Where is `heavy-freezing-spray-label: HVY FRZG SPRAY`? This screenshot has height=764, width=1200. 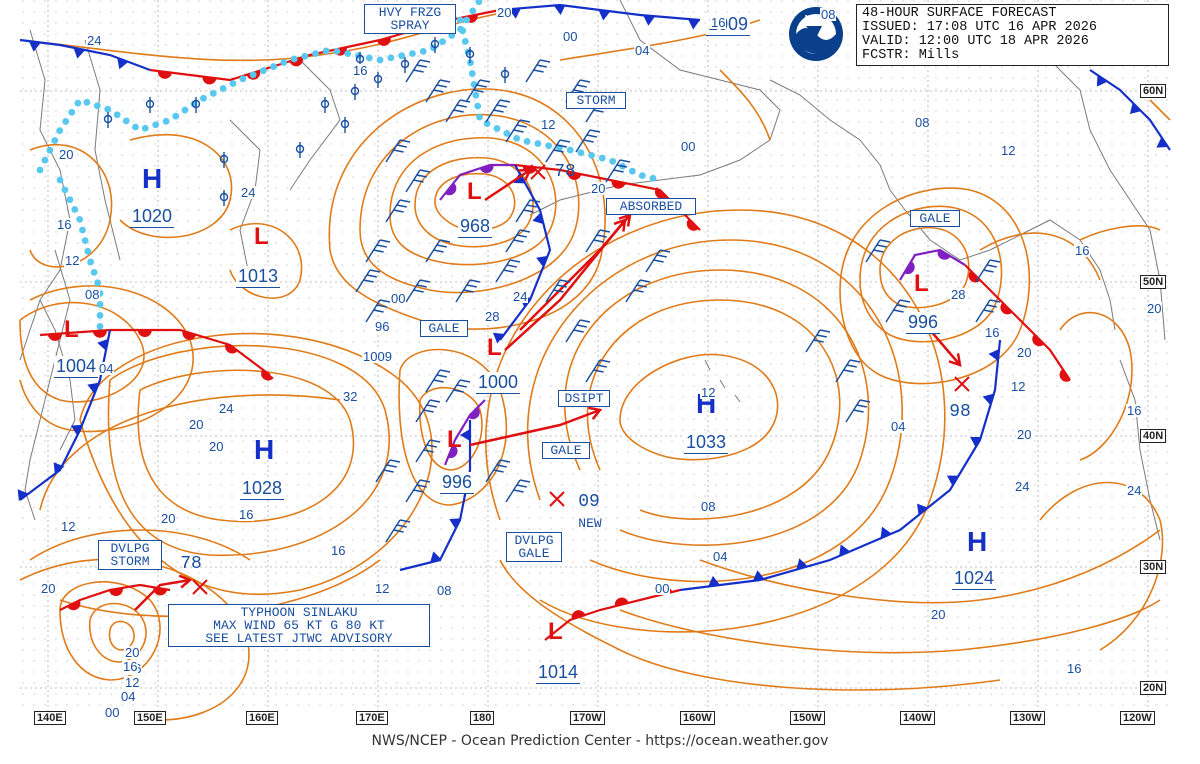
heavy-freezing-spray-label: HVY FRZG SPRAY is located at coordinates (410, 19).